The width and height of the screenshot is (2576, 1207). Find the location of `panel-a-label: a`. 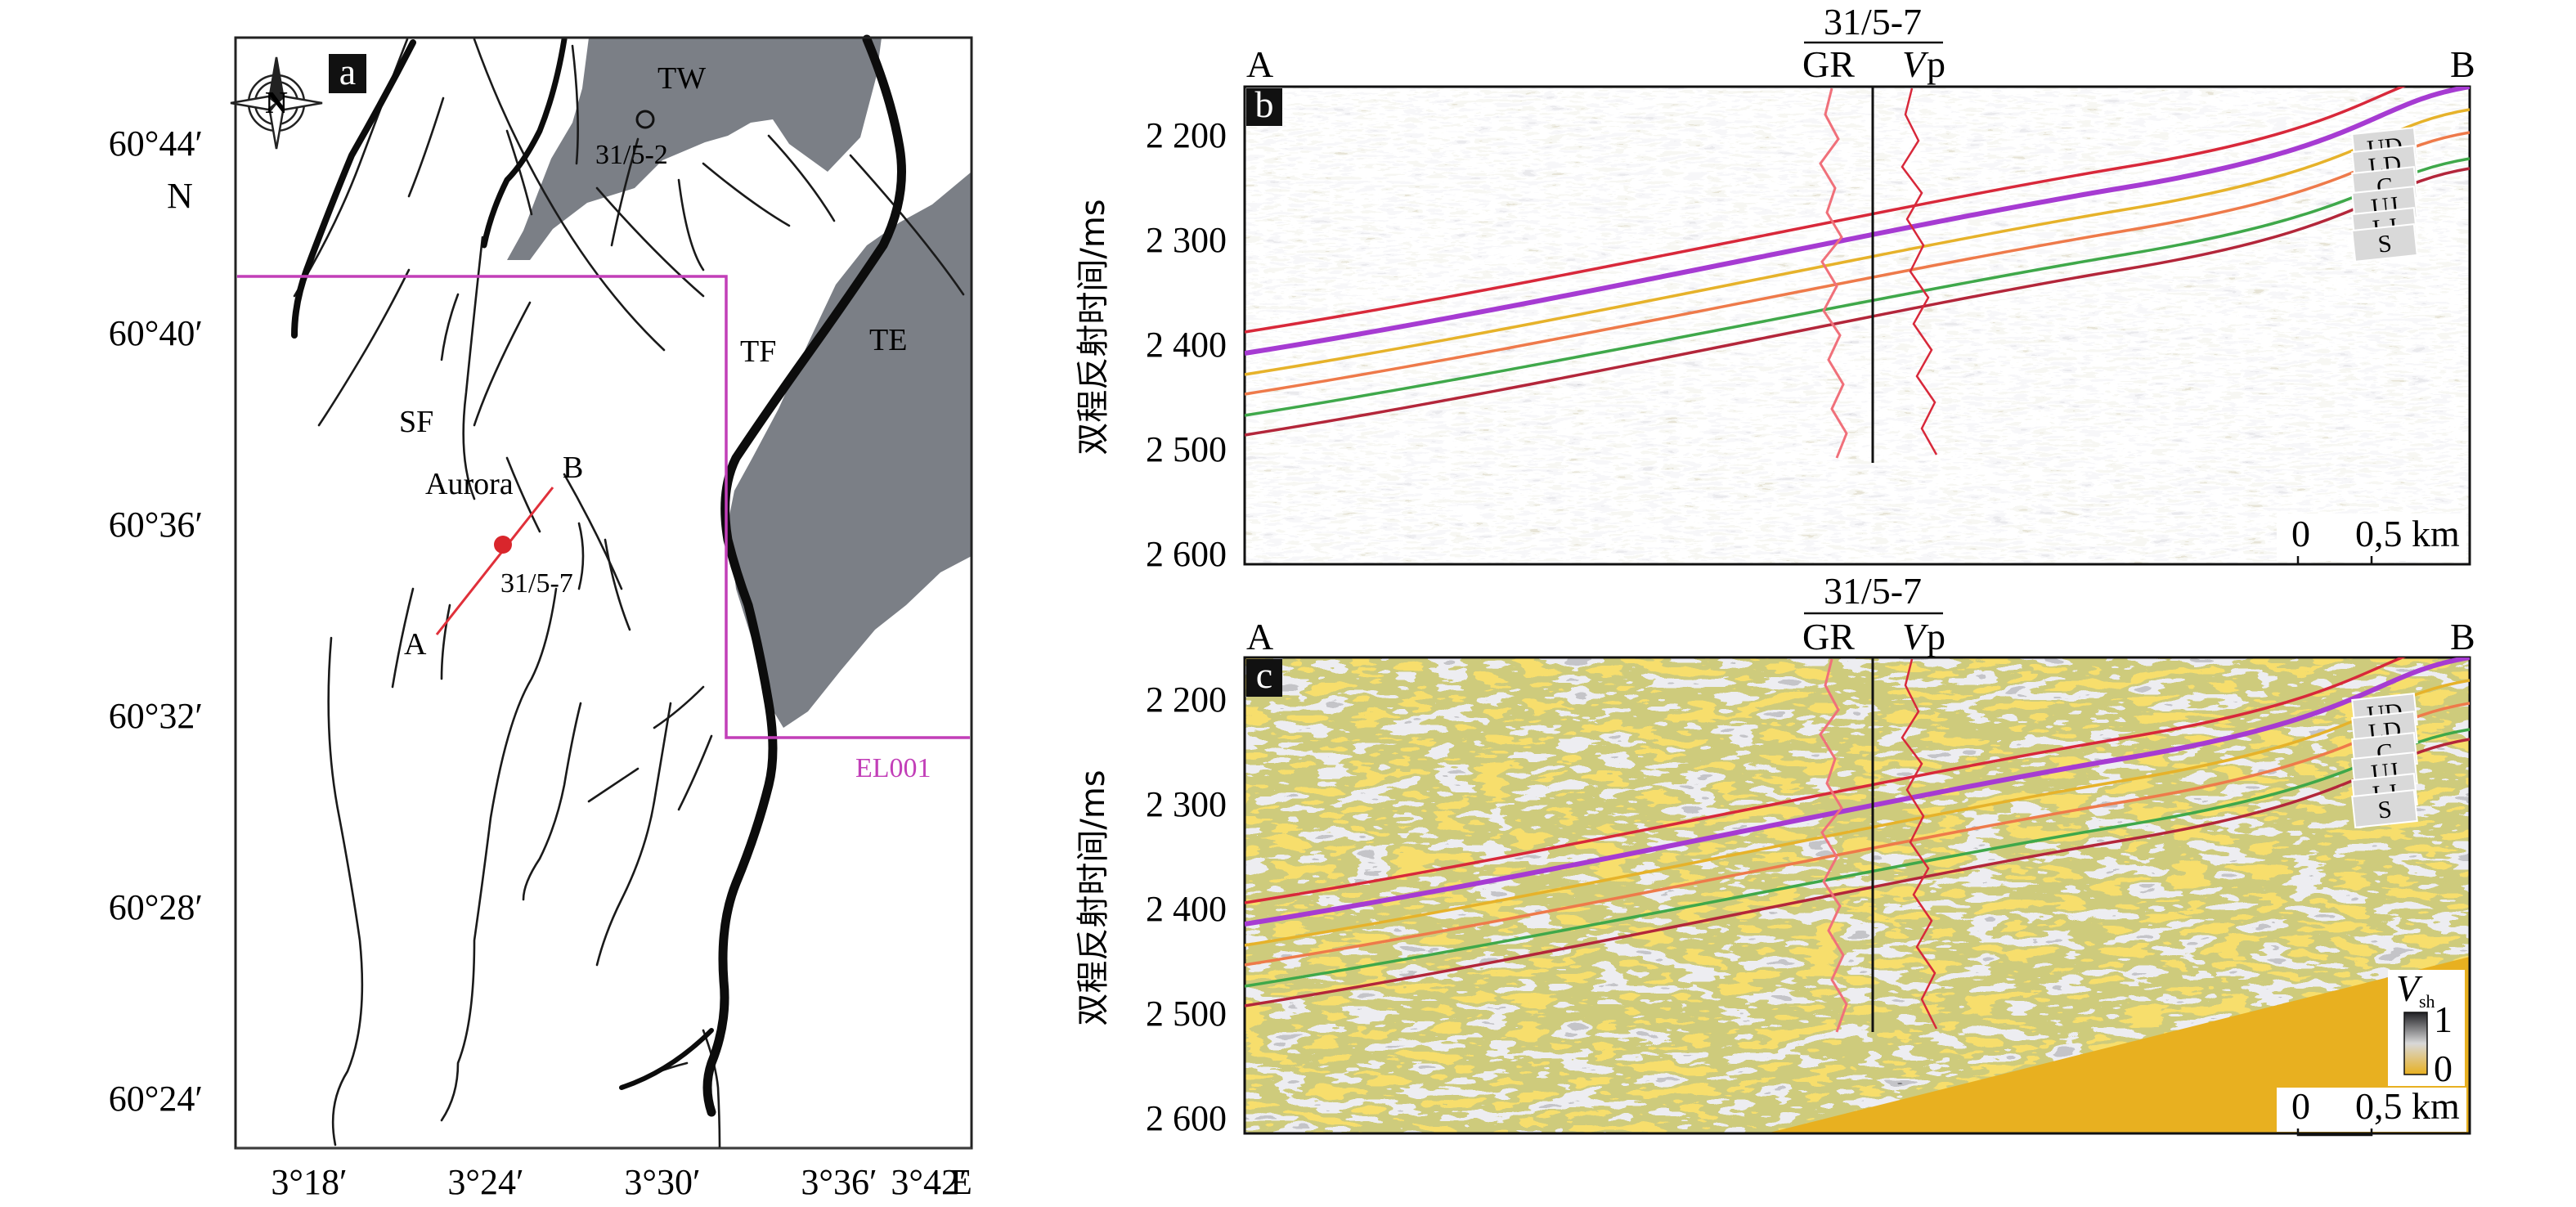

panel-a-label: a is located at coordinates (347, 72).